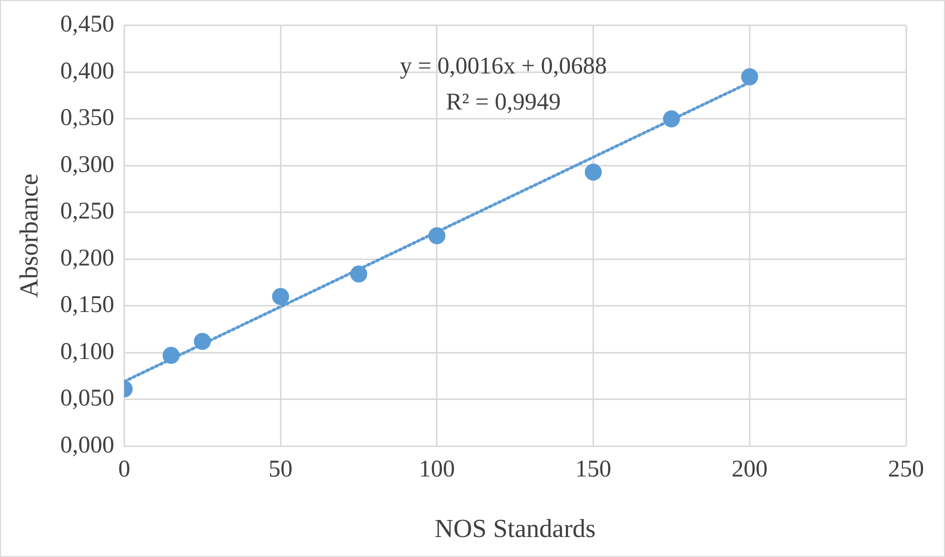 This screenshot has height=557, width=945. I want to click on annotation: R² = 0,9949, so click(503, 103).